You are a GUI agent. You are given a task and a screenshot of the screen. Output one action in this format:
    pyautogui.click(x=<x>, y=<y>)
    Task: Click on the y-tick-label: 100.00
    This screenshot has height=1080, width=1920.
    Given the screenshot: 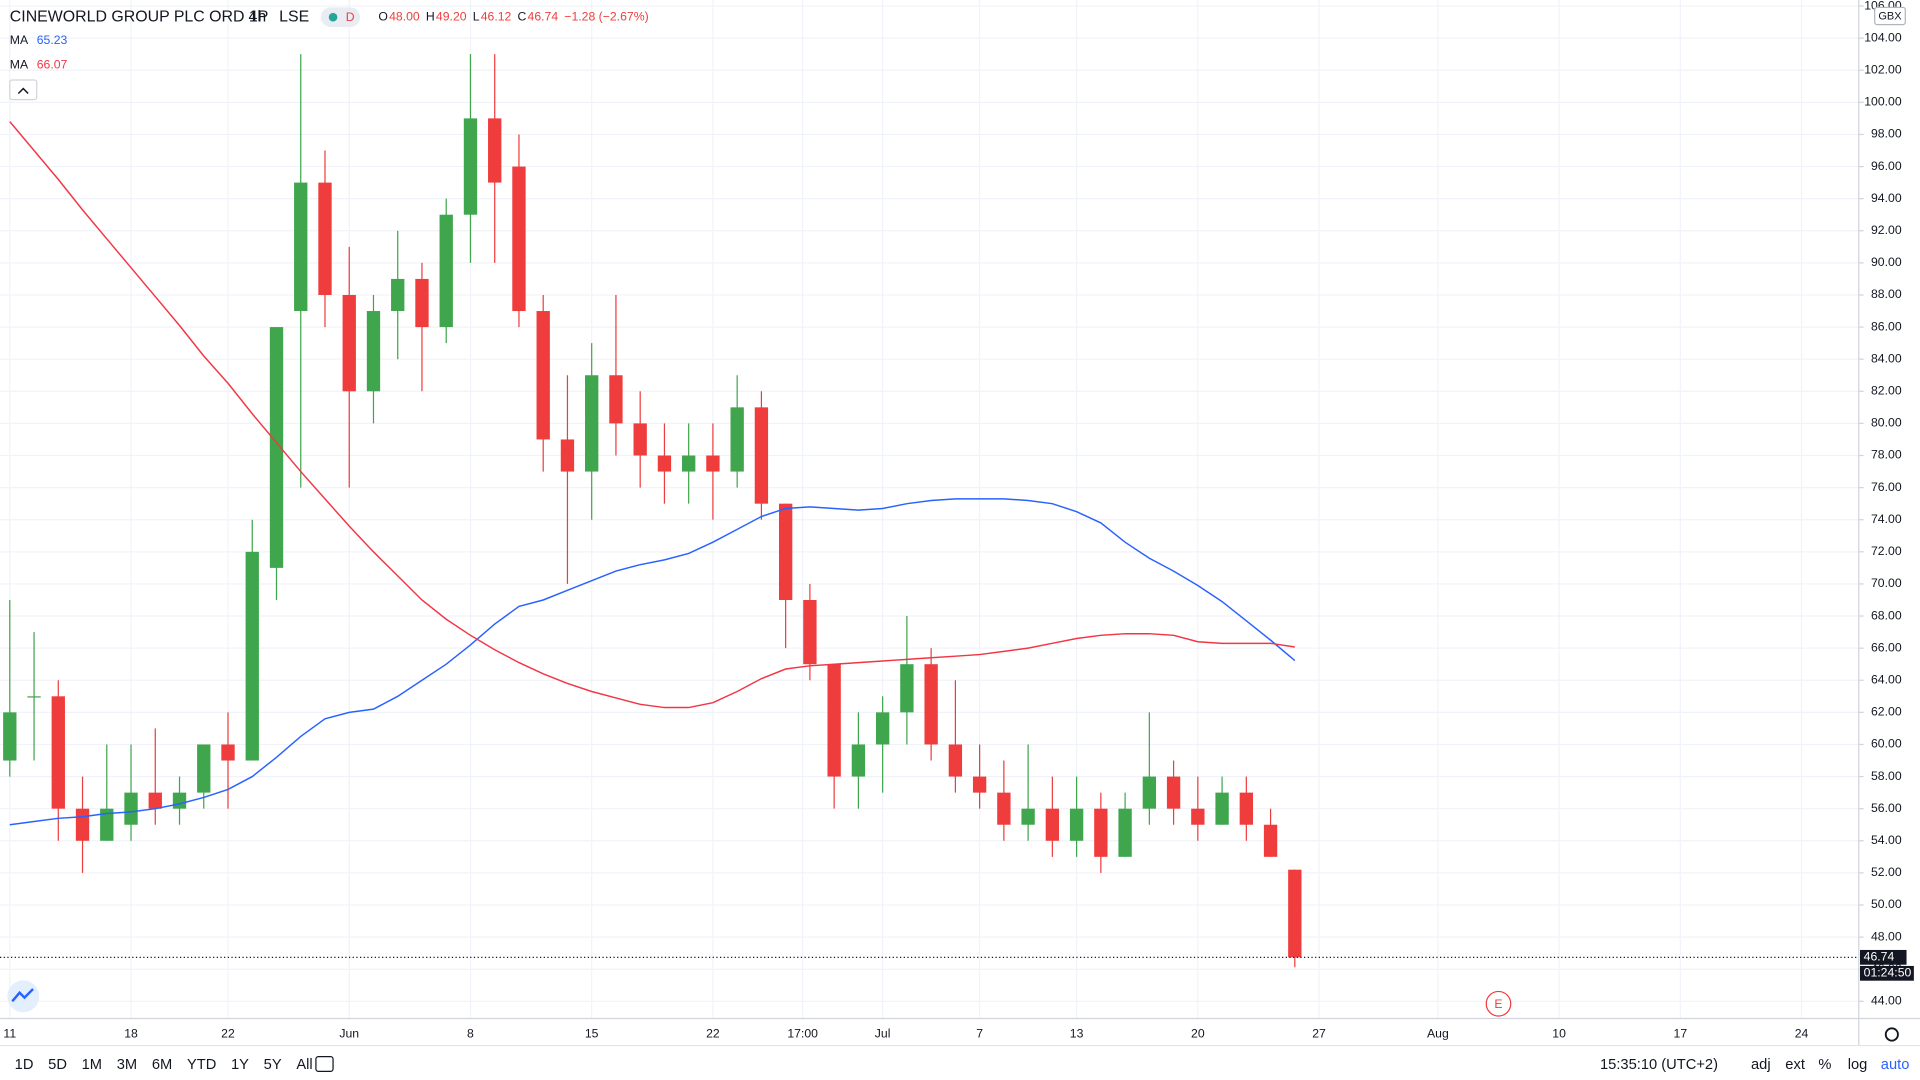 What is the action you would take?
    pyautogui.click(x=1883, y=102)
    